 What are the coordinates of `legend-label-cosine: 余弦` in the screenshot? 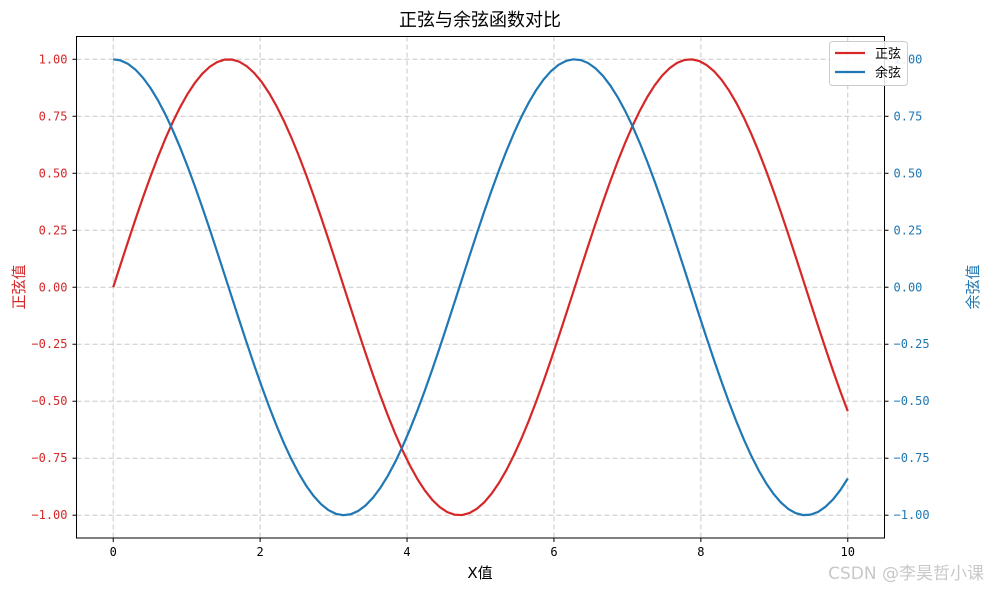 It's located at (888, 73).